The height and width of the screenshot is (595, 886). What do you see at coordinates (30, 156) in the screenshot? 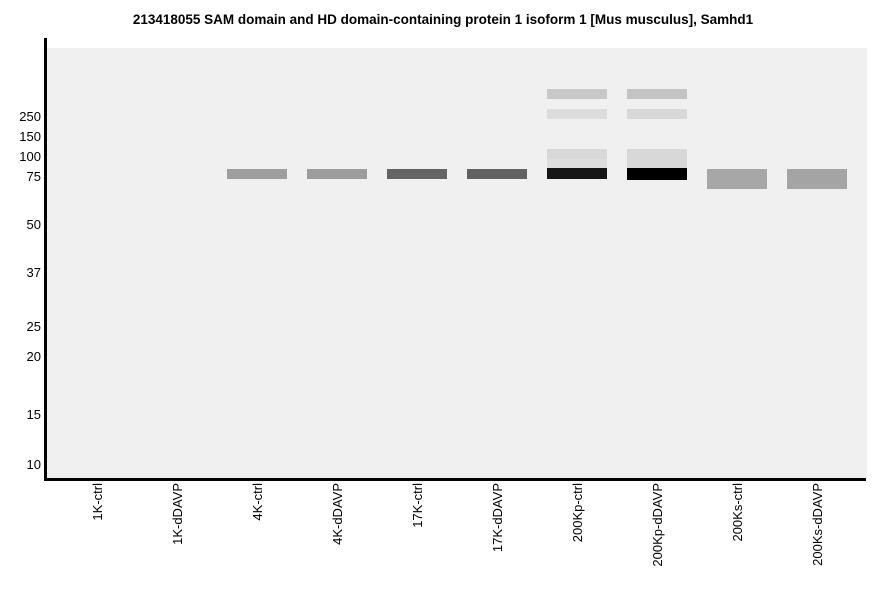
I see `y-tick-label: 100` at bounding box center [30, 156].